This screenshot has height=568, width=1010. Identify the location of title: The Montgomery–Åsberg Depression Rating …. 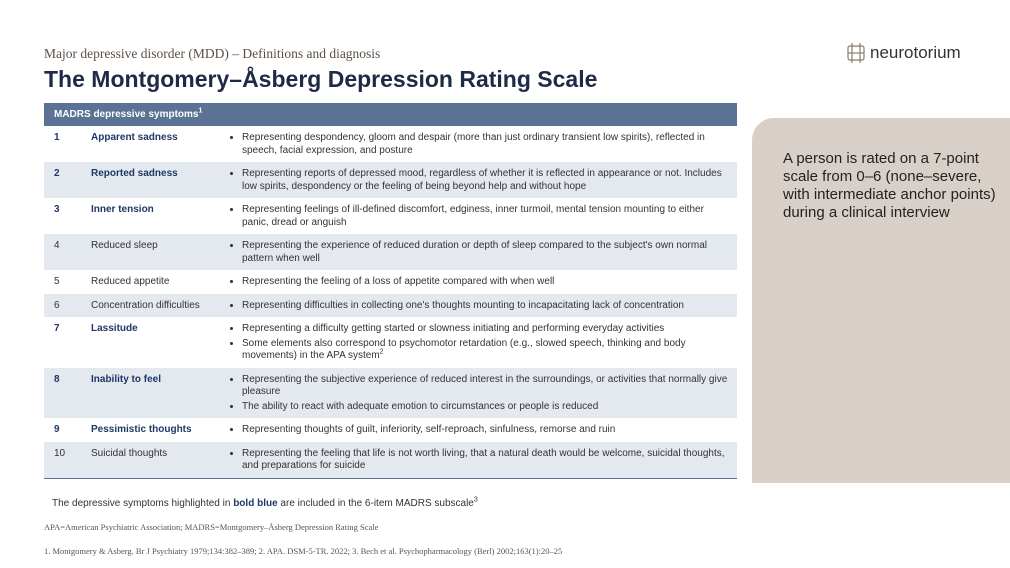
(321, 79).